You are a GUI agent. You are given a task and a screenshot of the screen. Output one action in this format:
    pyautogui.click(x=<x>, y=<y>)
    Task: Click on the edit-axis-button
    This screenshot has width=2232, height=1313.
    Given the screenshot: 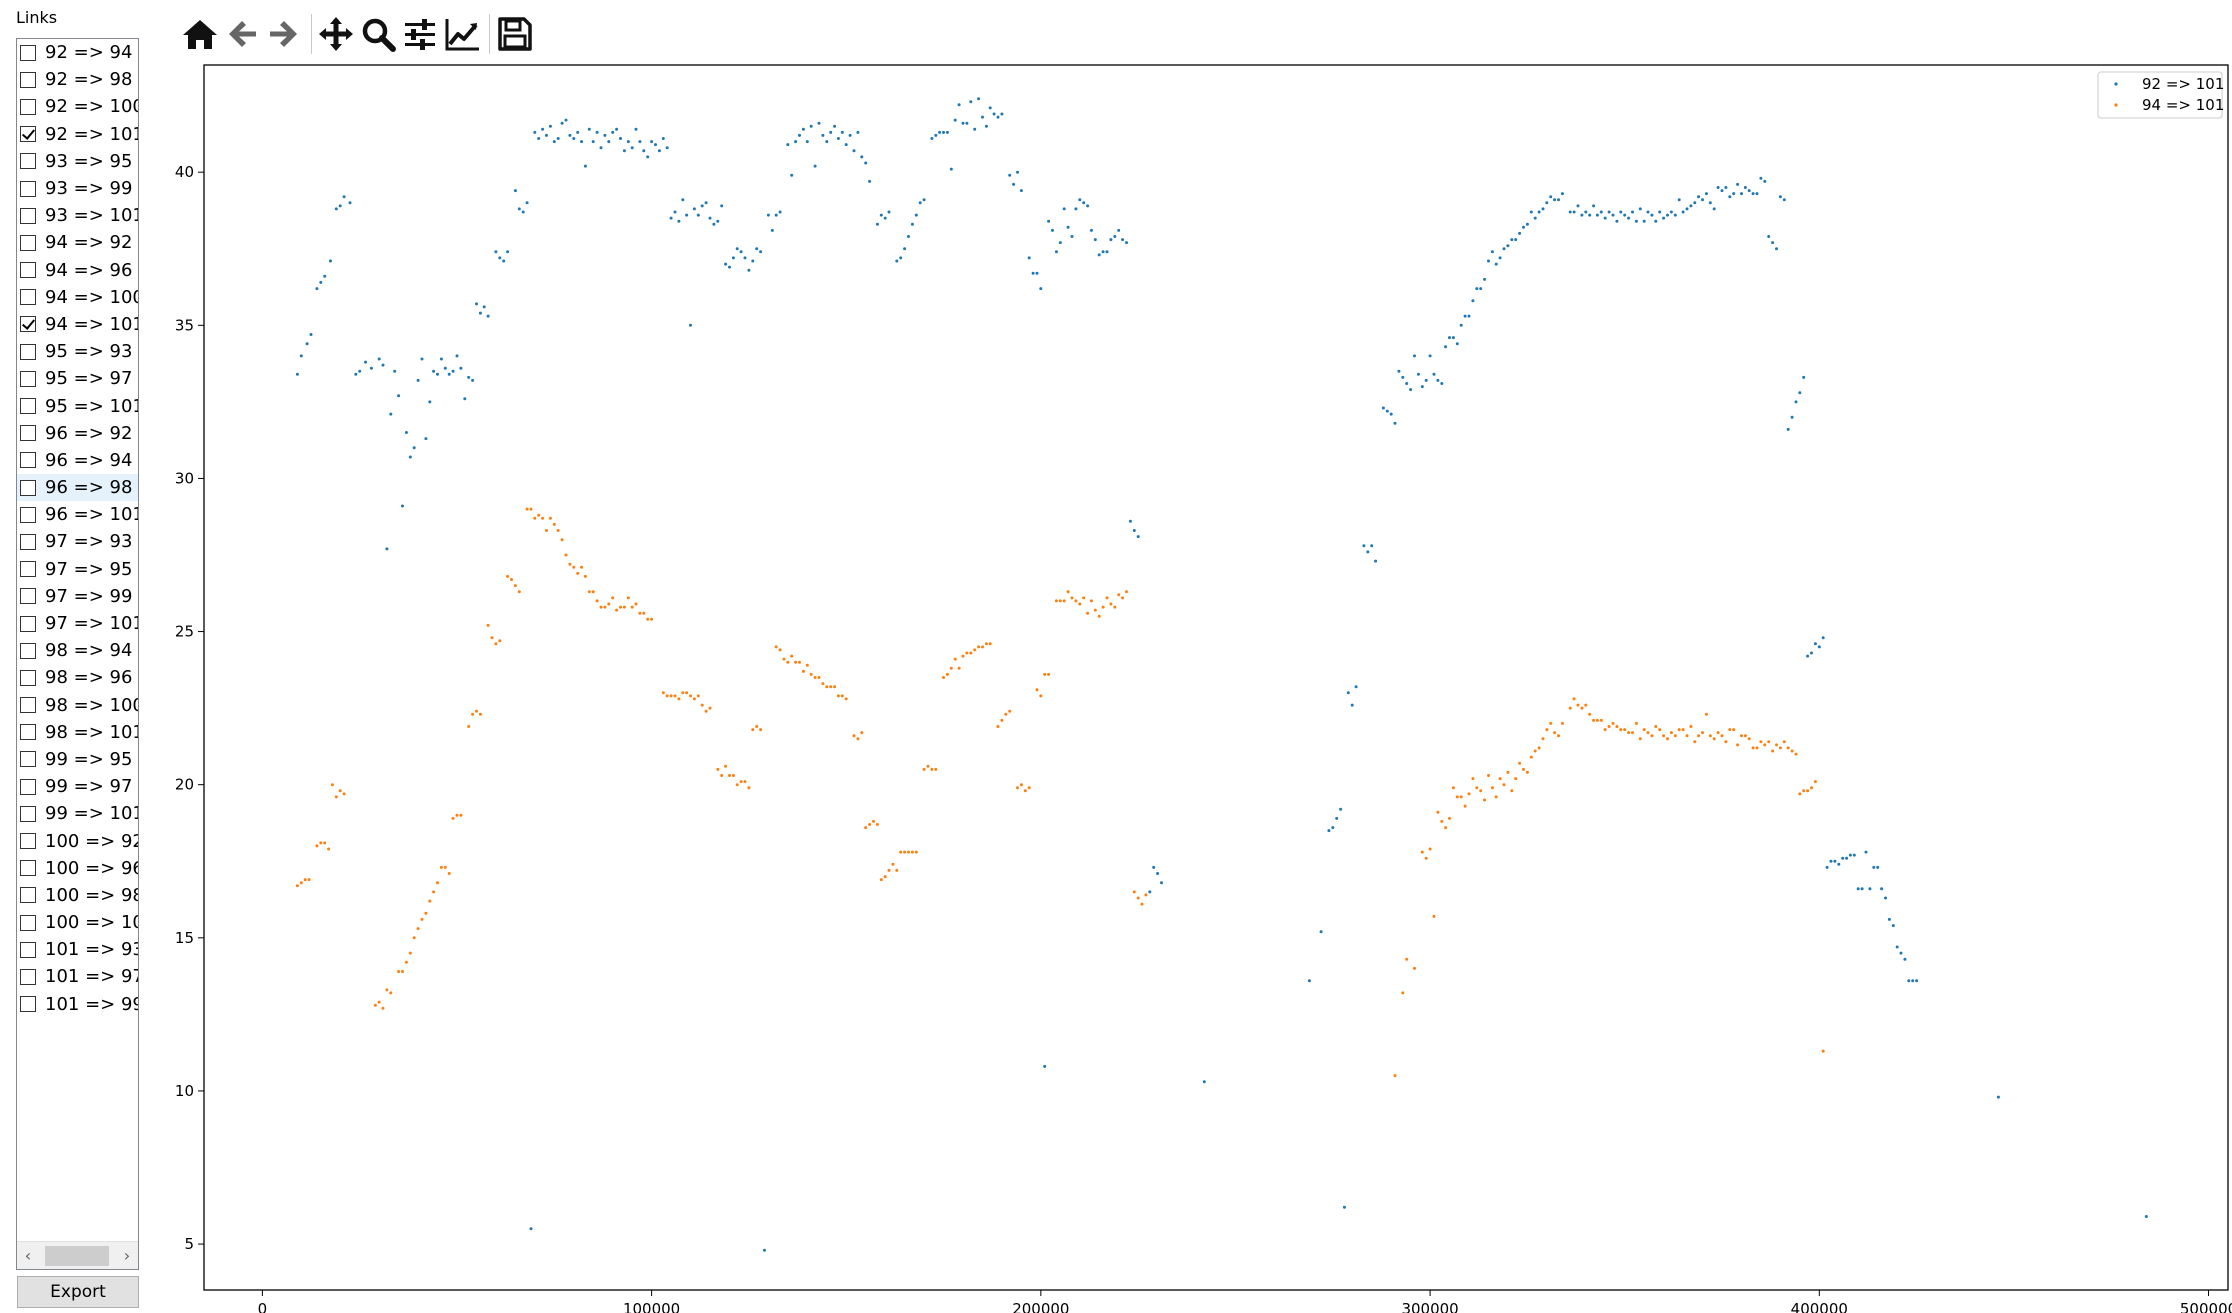 What is the action you would take?
    pyautogui.click(x=462, y=34)
    